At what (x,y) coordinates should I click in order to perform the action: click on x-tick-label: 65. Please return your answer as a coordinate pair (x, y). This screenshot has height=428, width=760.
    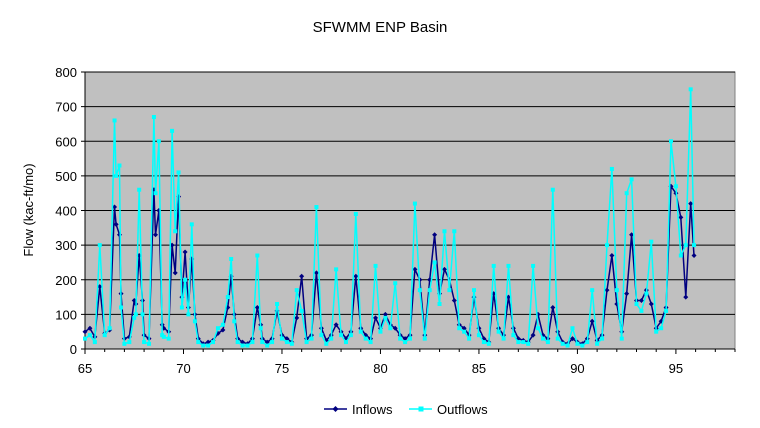
    Looking at the image, I should click on (85, 368).